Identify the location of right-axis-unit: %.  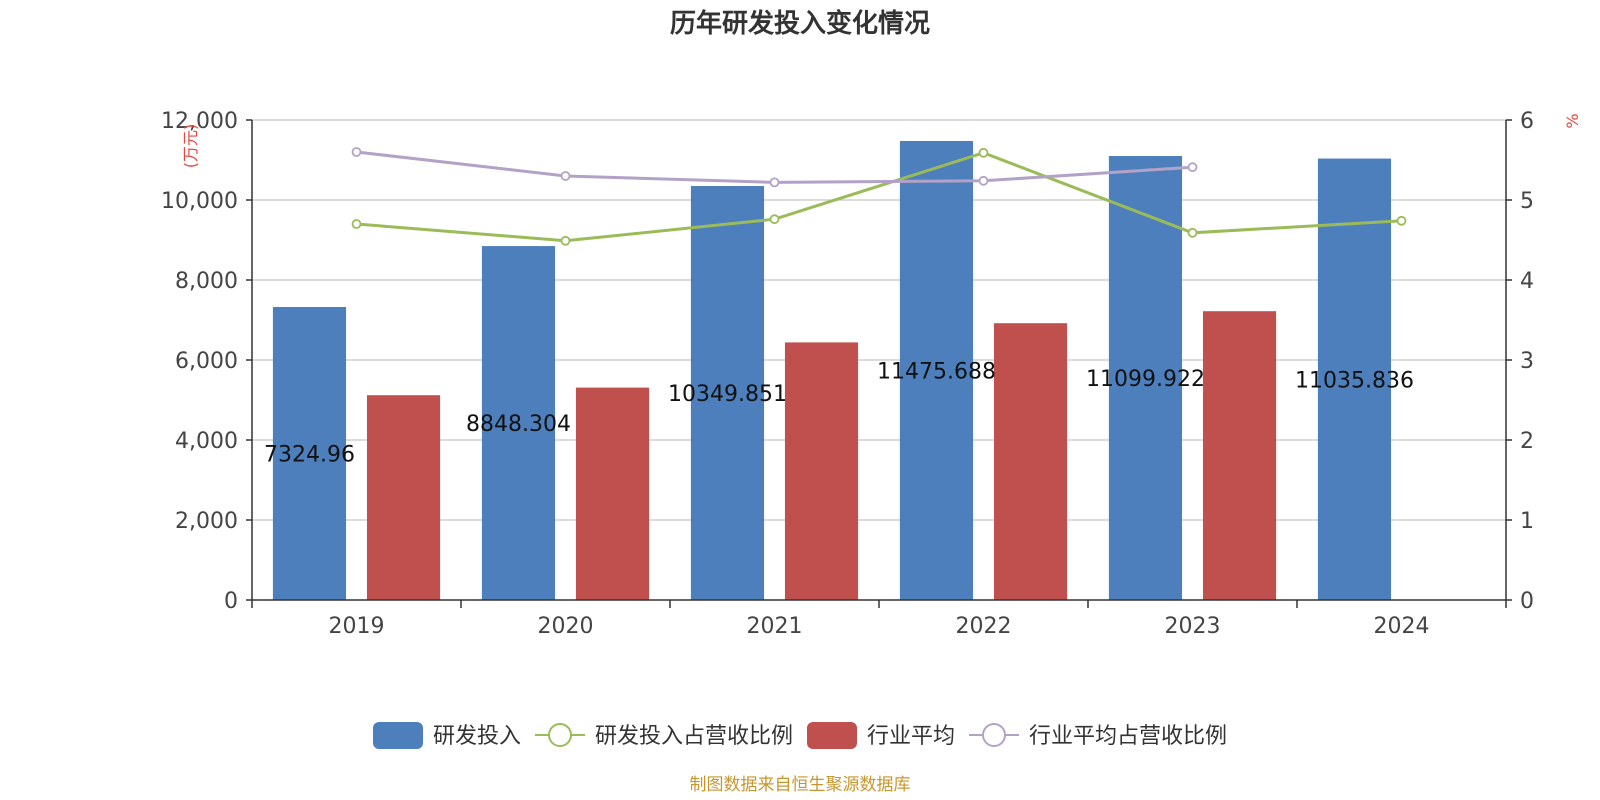
(1572, 120).